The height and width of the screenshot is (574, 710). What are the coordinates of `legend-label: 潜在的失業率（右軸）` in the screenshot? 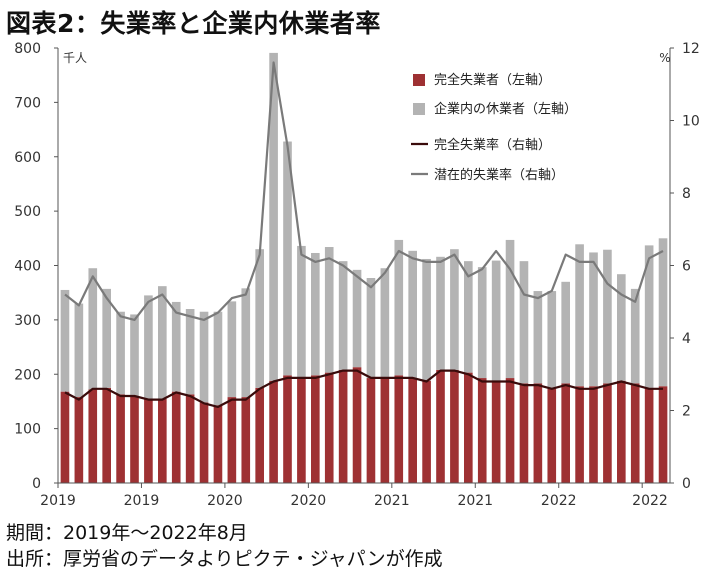 It's located at (499, 175).